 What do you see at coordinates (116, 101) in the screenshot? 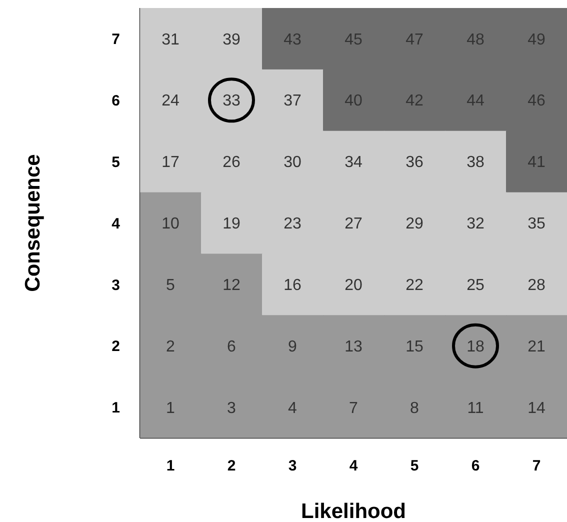
I see `y-tick-label: 6` at bounding box center [116, 101].